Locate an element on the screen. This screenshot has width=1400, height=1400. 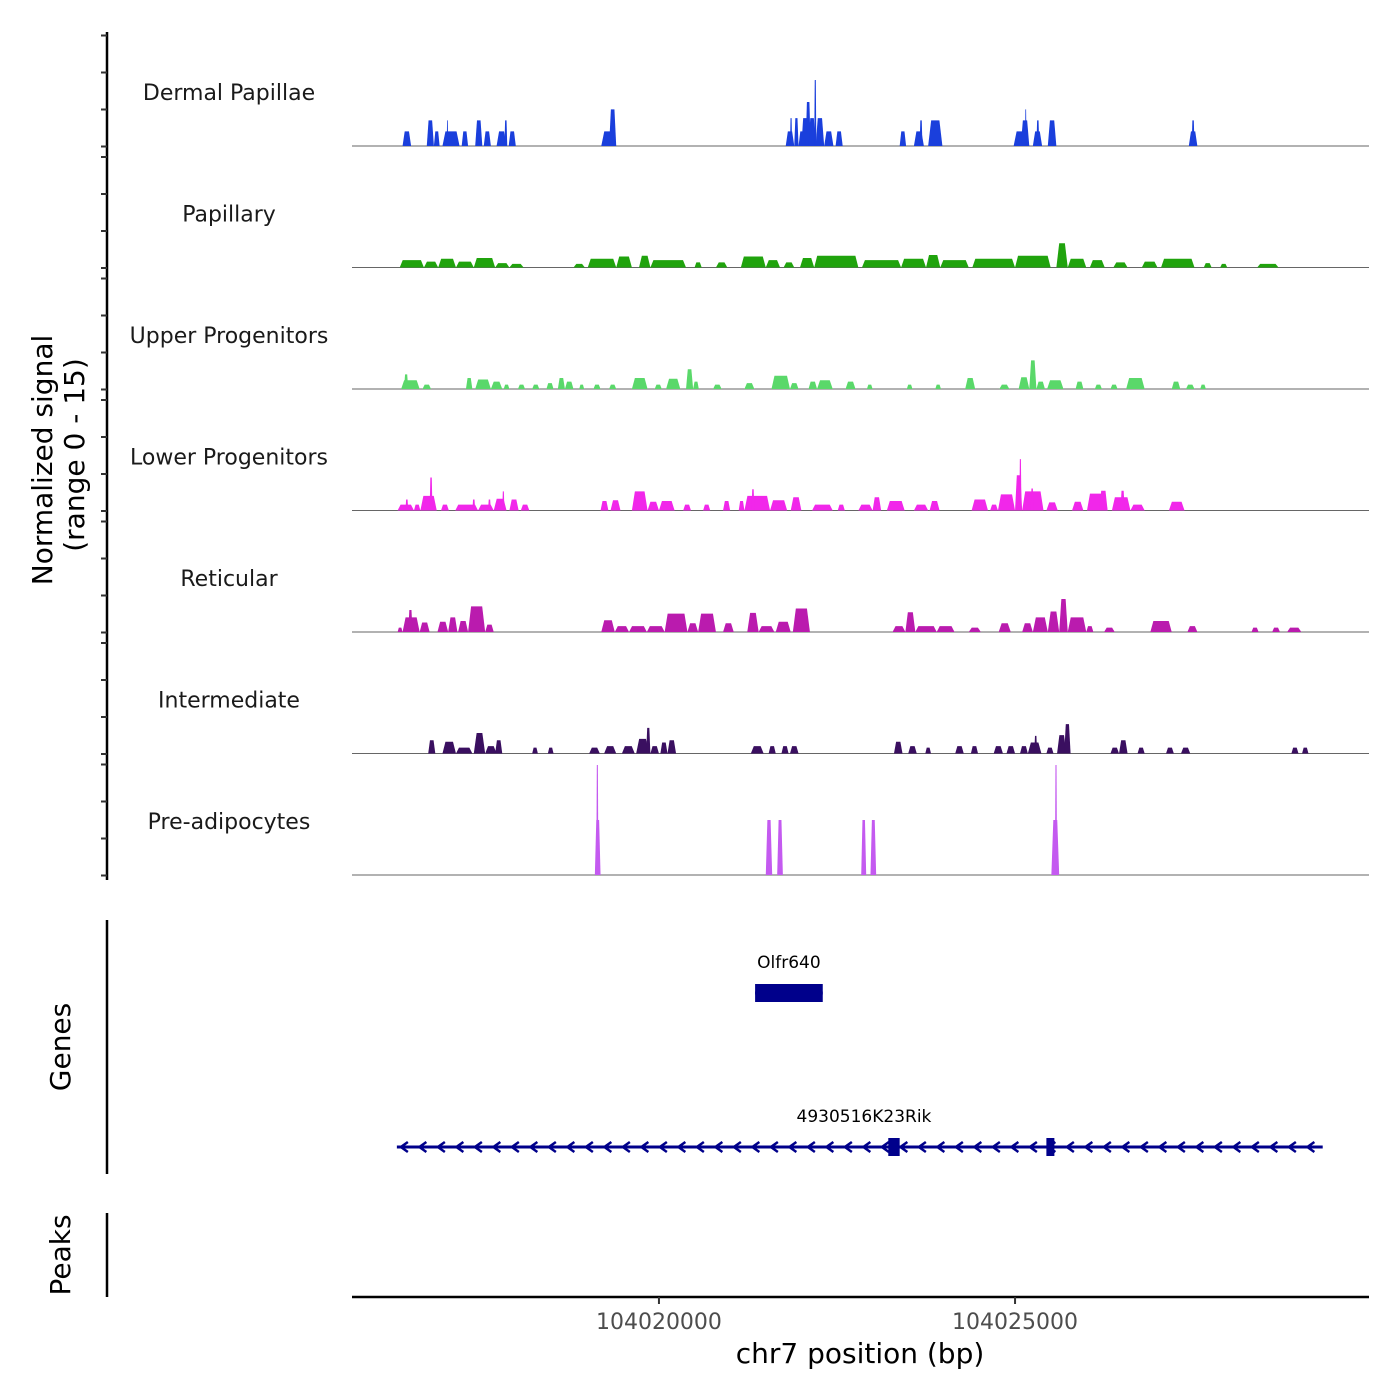
track-reticular: Reticular is located at coordinates (774, 600).